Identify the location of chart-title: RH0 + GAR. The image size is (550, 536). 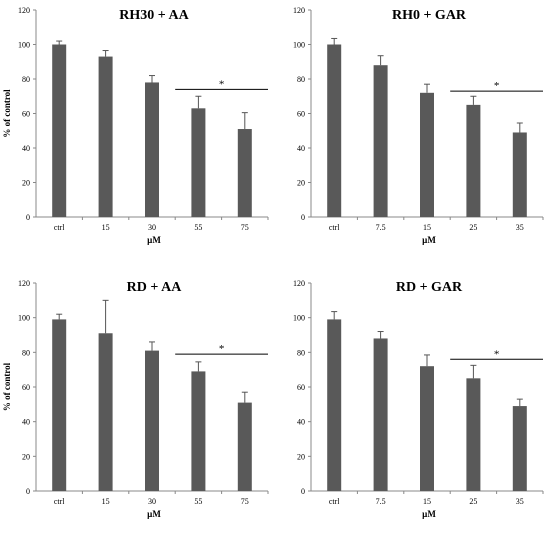
(429, 15).